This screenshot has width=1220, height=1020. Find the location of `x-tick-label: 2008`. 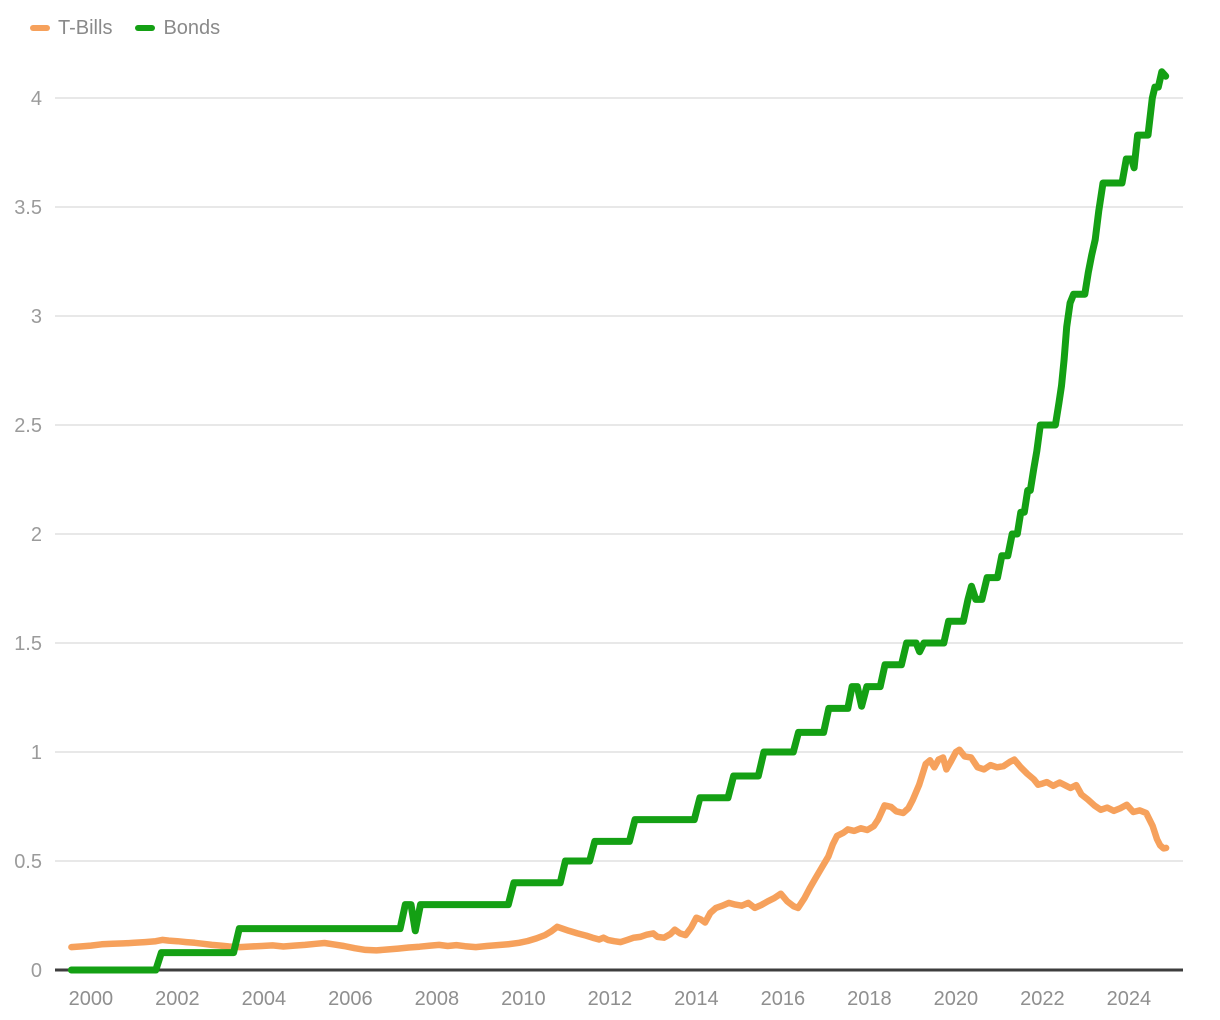

x-tick-label: 2008 is located at coordinates (437, 999).